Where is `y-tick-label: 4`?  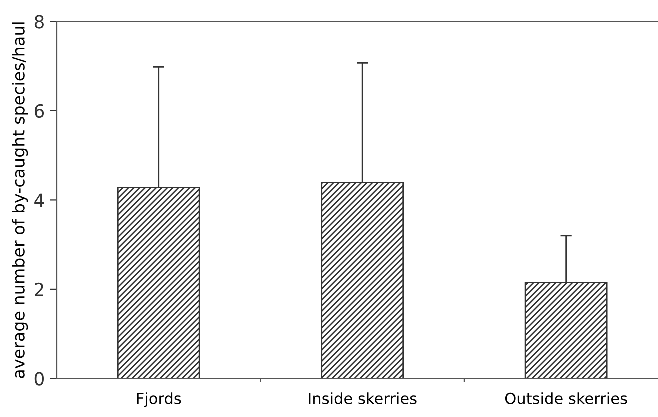 y-tick-label: 4 is located at coordinates (39, 201).